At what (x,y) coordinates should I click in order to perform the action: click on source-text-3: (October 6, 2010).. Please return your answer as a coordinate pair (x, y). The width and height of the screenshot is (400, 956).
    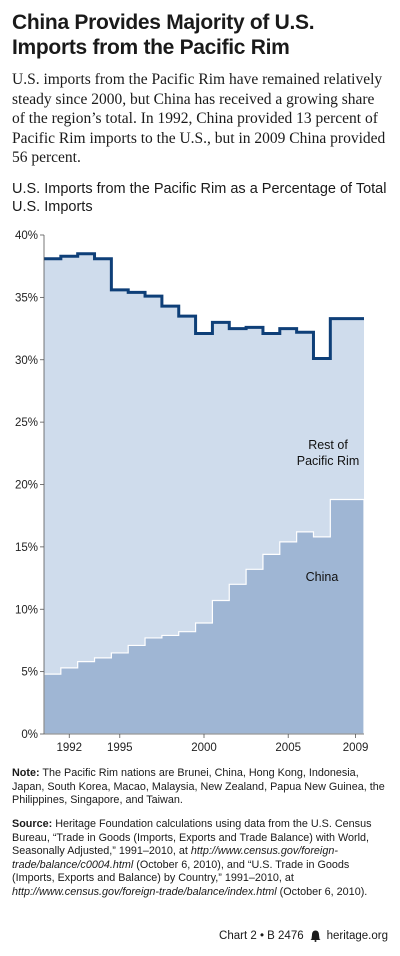
    Looking at the image, I should click on (322, 891).